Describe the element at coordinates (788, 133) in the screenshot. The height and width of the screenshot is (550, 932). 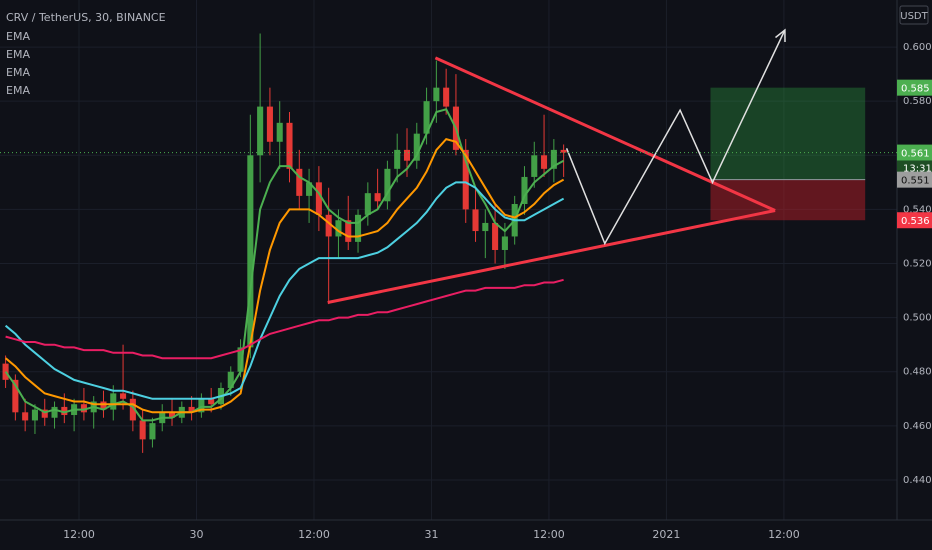
I see `target-zone` at that location.